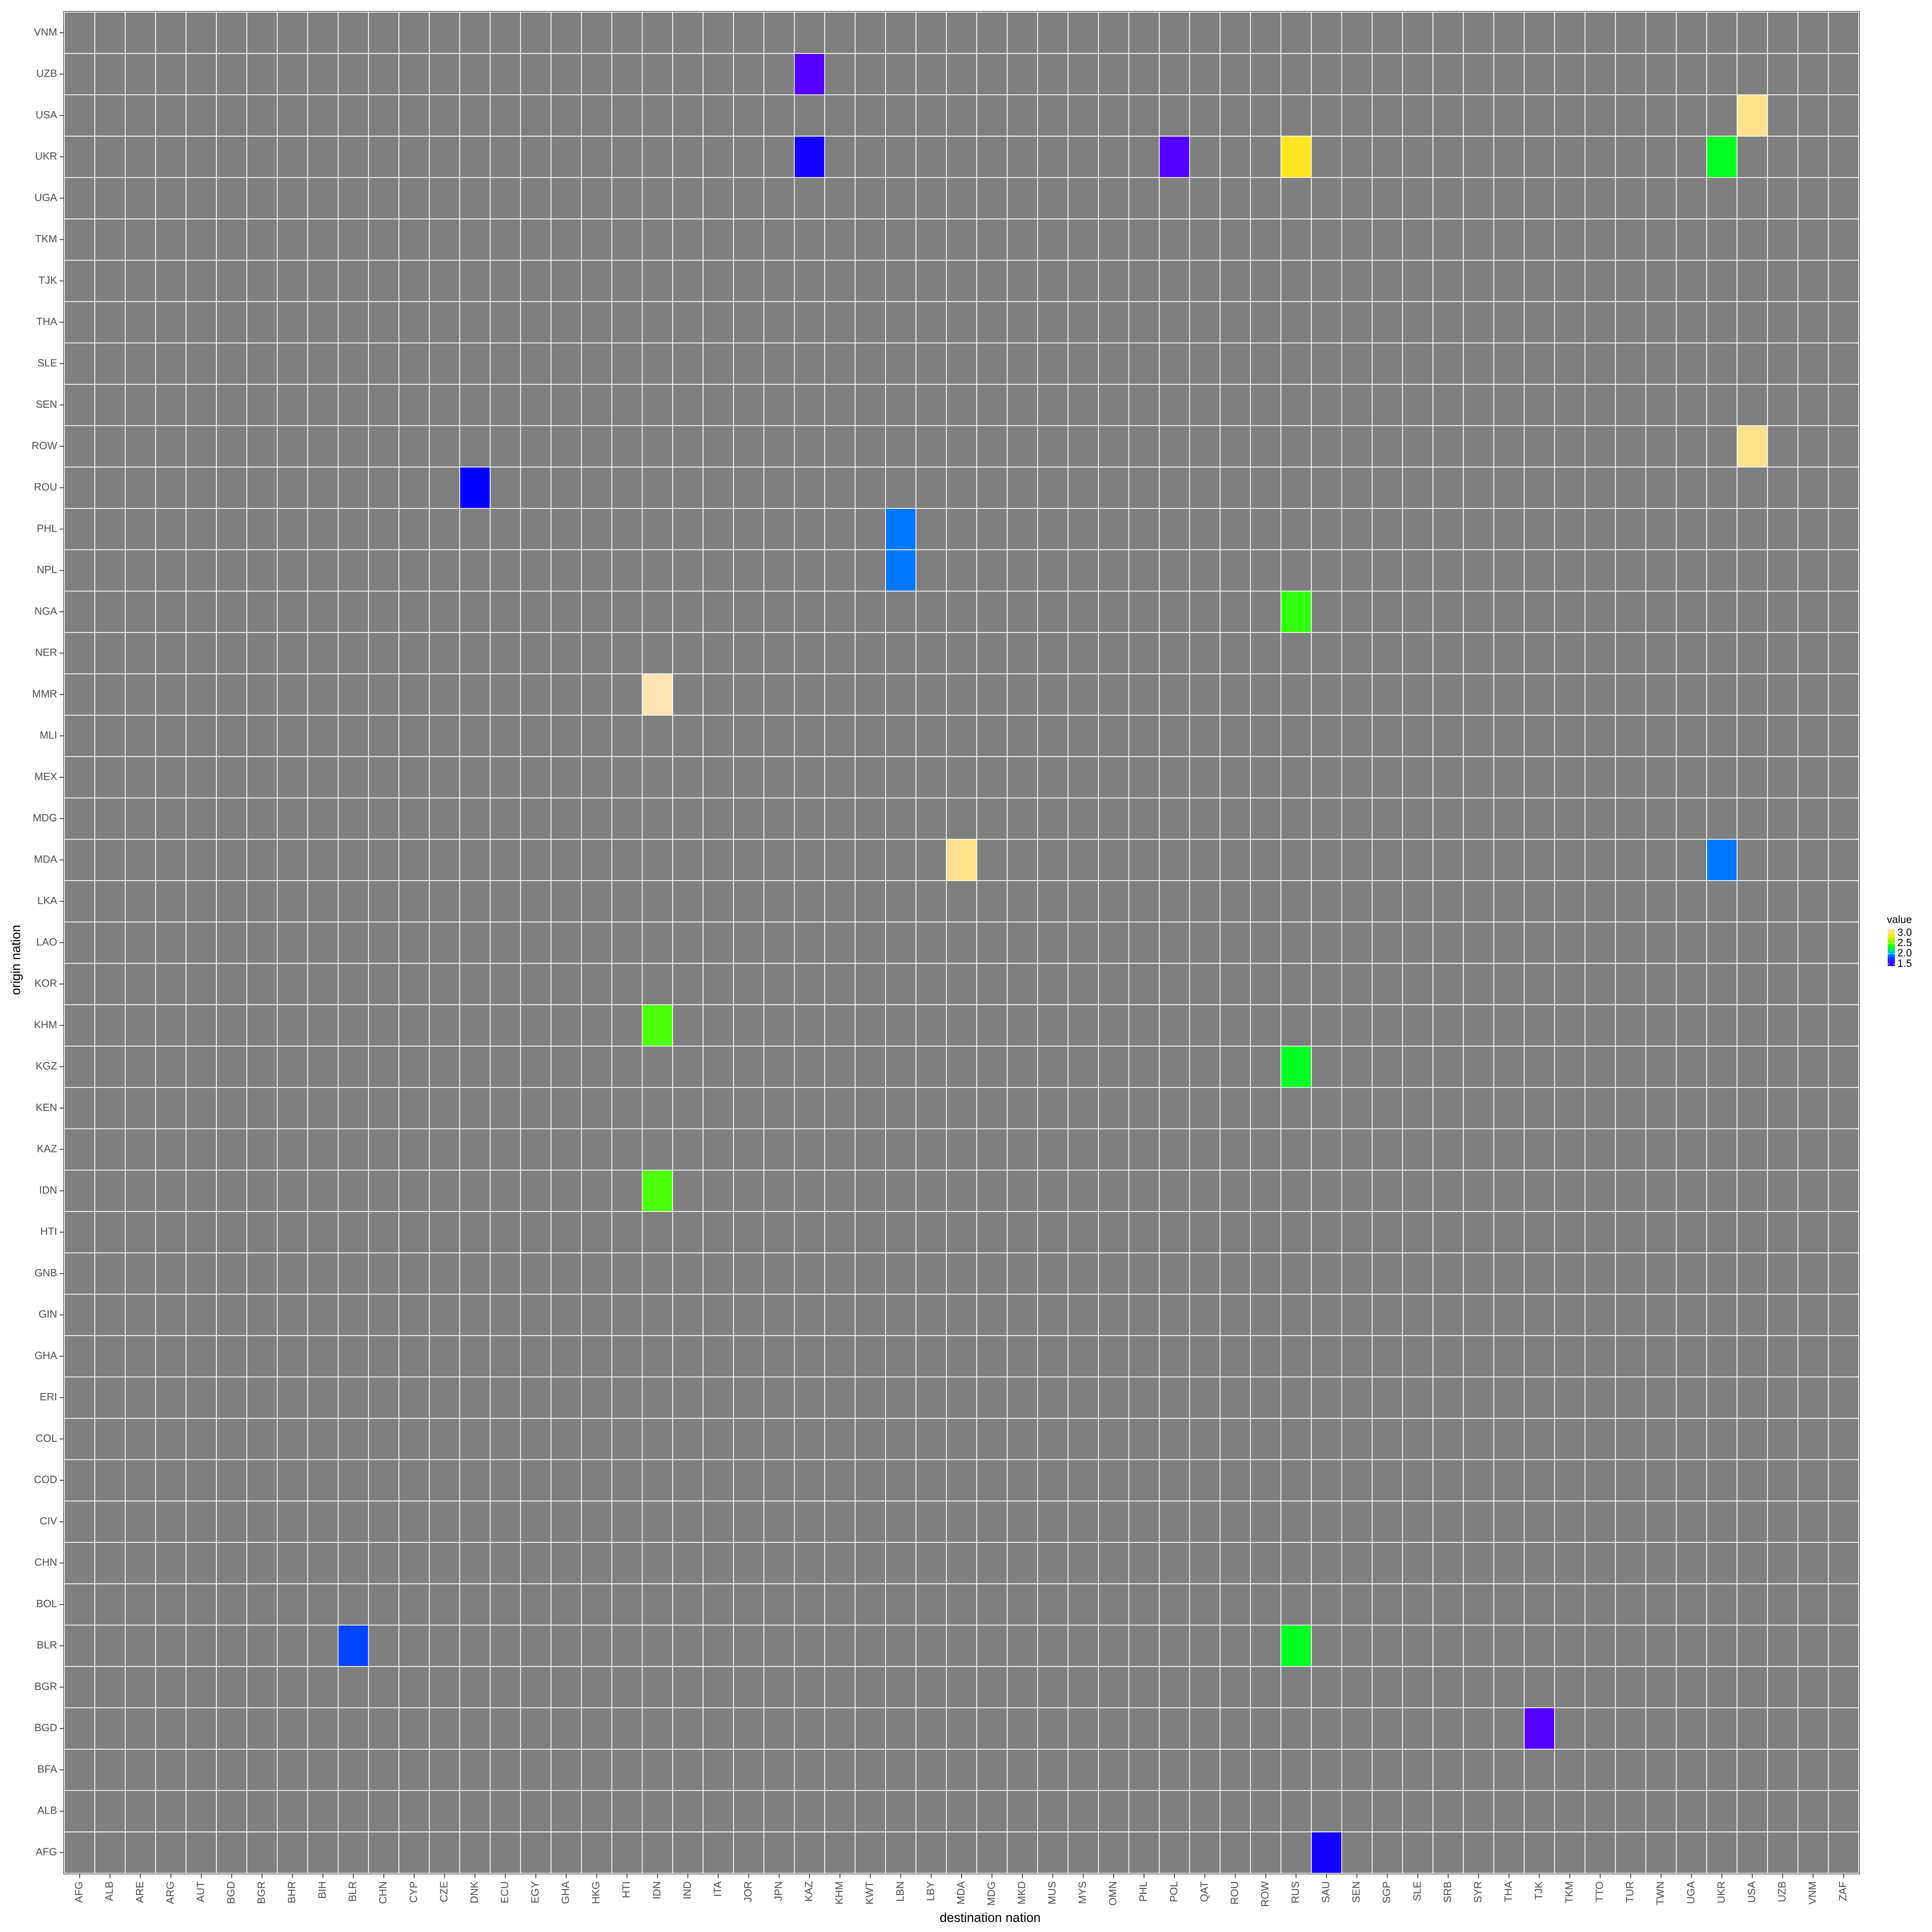 The height and width of the screenshot is (1932, 1932). What do you see at coordinates (47, 570) in the screenshot?
I see `y-tick-label: NPL` at bounding box center [47, 570].